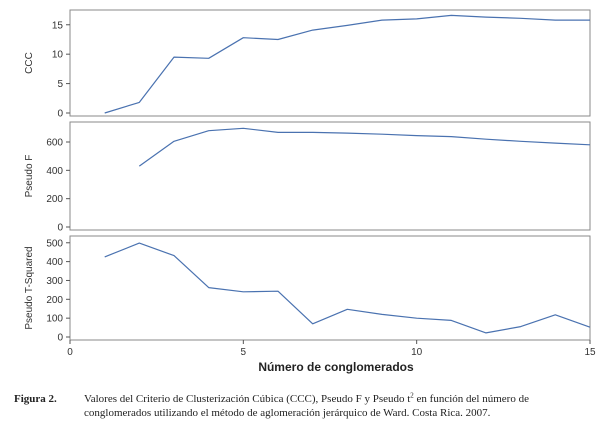 This screenshot has height=432, width=608. What do you see at coordinates (412, 395) in the screenshot?
I see `figure-caption-superscript: 2` at bounding box center [412, 395].